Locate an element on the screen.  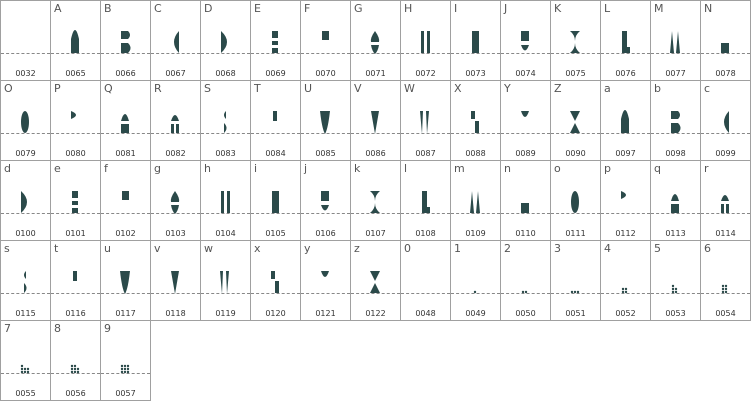
glyph-cell-code: 0069 is located at coordinates (275, 73).